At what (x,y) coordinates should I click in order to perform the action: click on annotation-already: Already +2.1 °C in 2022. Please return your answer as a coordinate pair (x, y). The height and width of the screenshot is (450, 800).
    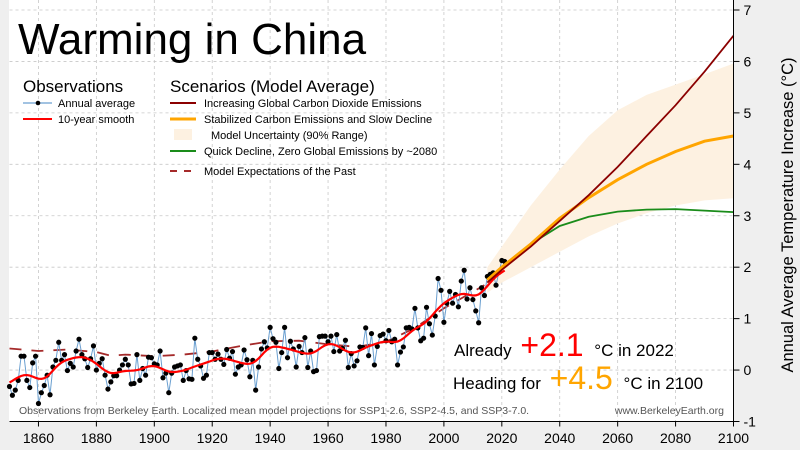
    Looking at the image, I should click on (564, 345).